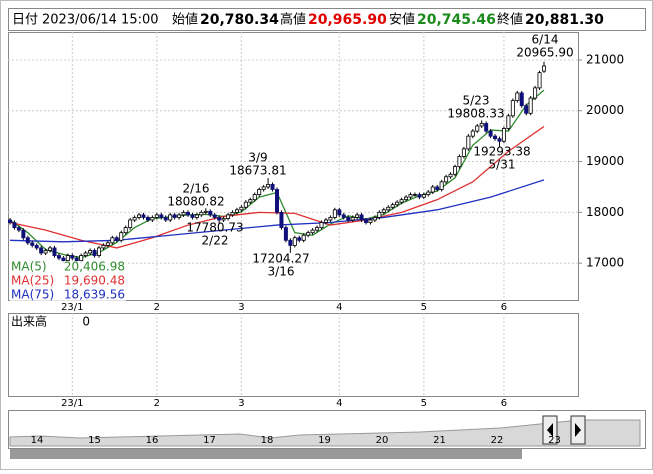  I want to click on y-tick-label: 20000, so click(605, 110).